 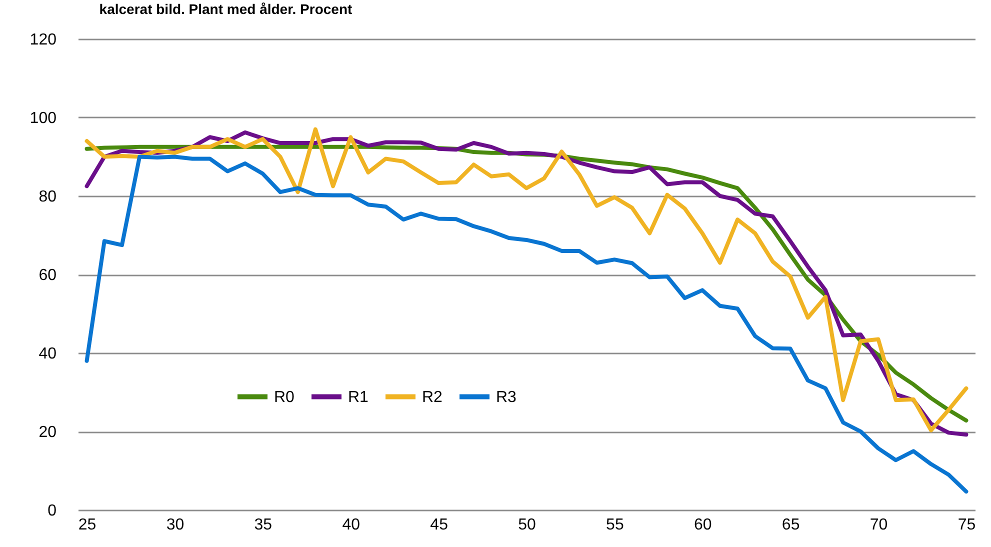 What do you see at coordinates (47, 432) in the screenshot?
I see `y-tick-label: 20` at bounding box center [47, 432].